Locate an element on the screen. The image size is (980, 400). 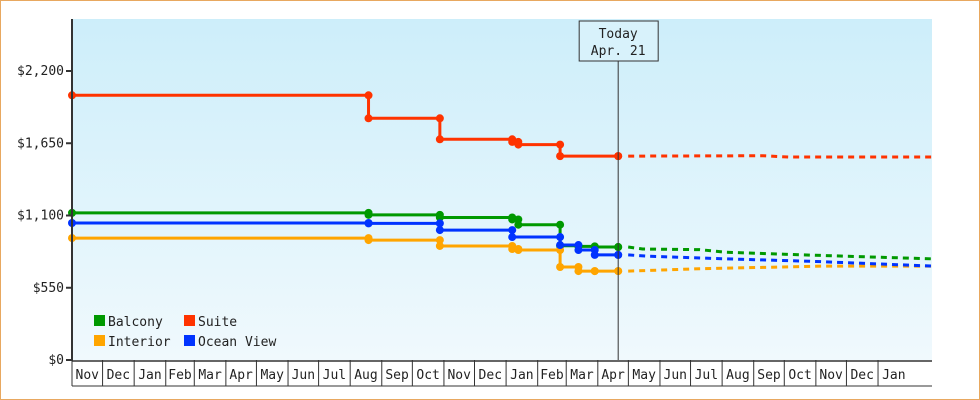
y-tick-label: $550 is located at coordinates (48, 288).